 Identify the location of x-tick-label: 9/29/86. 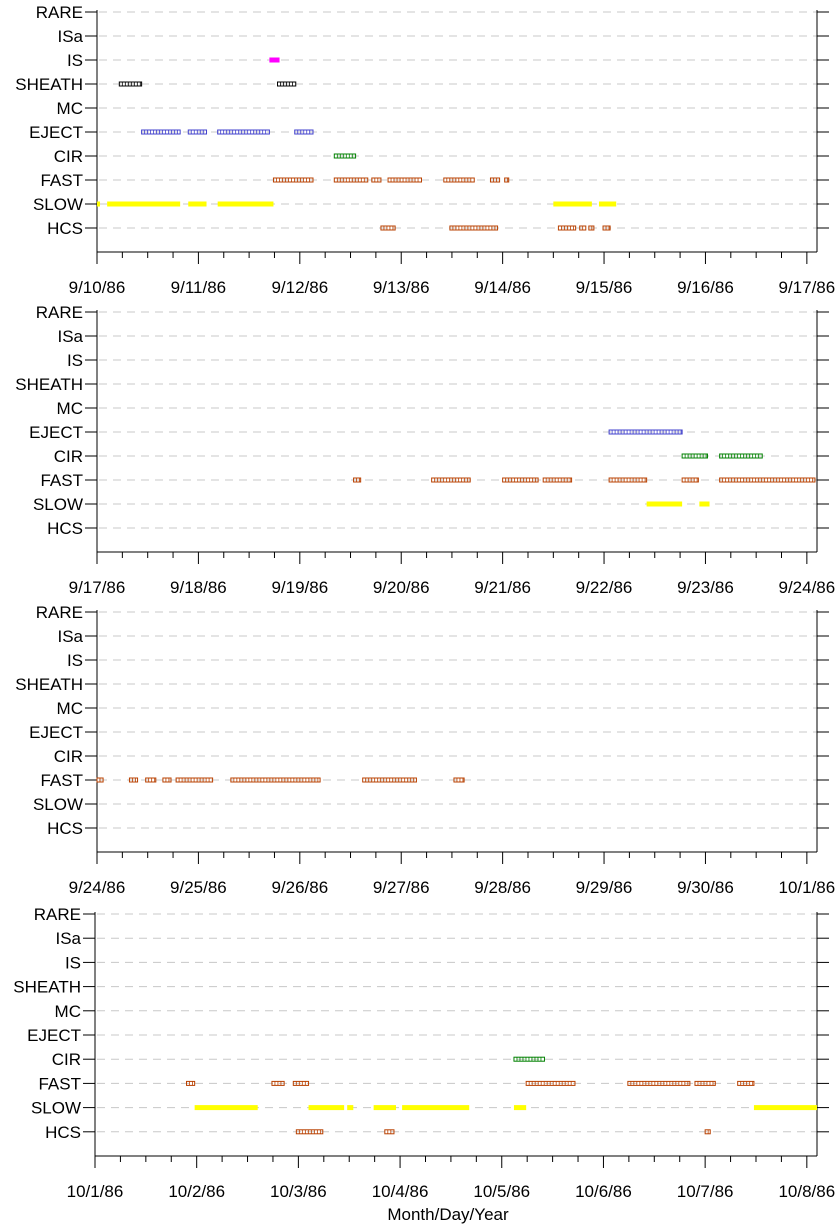
(604, 887).